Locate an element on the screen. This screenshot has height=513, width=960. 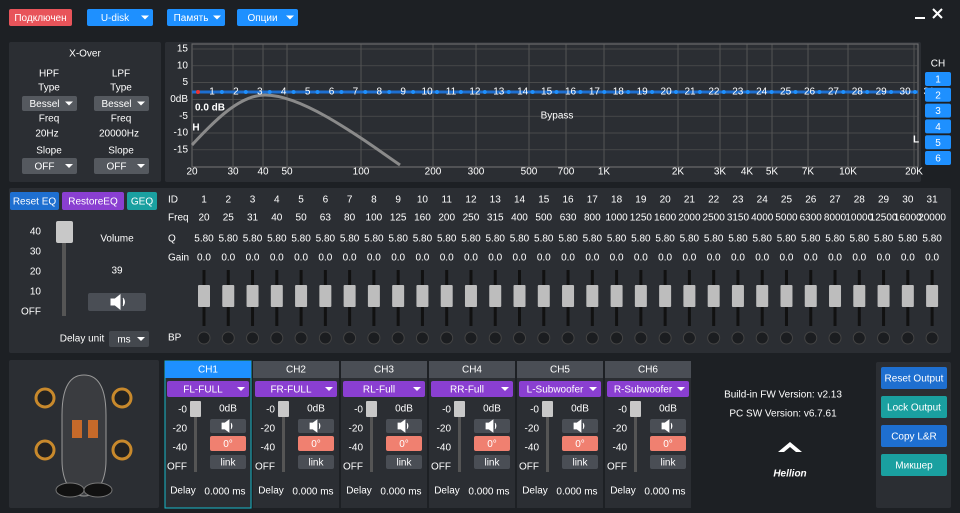
delay-unit-dropdown is located at coordinates (129, 339).